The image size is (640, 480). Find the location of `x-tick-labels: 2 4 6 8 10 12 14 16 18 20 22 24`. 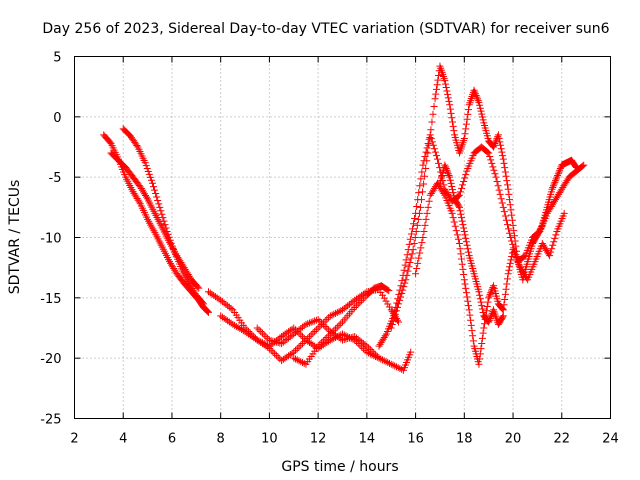

x-tick-labels: 2 4 6 8 10 12 14 16 18 20 22 24 is located at coordinates (344, 439).